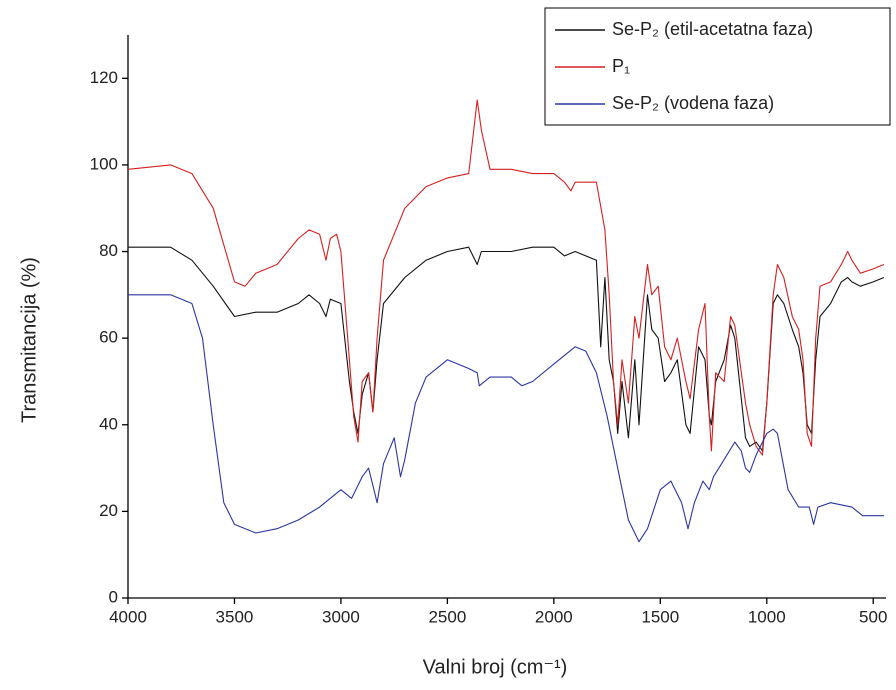 This screenshot has height=690, width=896. Describe the element at coordinates (235, 616) in the screenshot. I see `x-tick-label: 3500` at that location.